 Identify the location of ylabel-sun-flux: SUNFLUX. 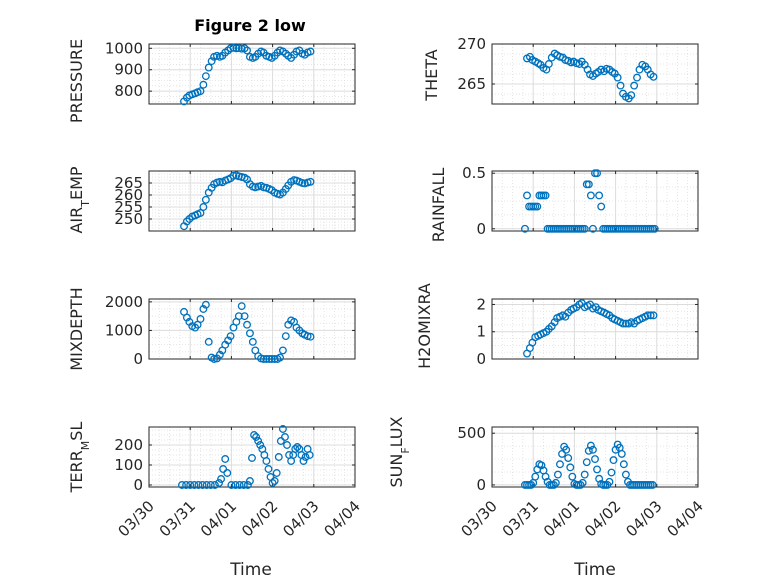
(399, 451).